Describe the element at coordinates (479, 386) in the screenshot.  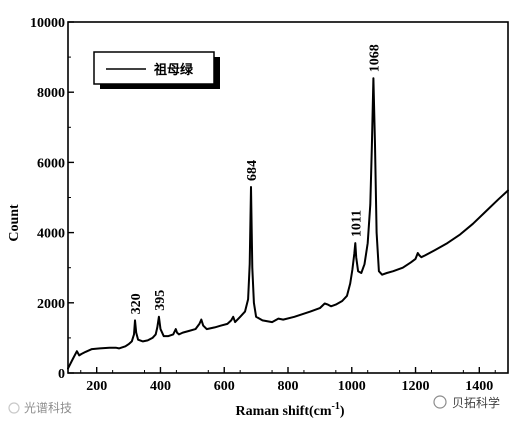
I see `x-tick-label-1400: 1400` at that location.